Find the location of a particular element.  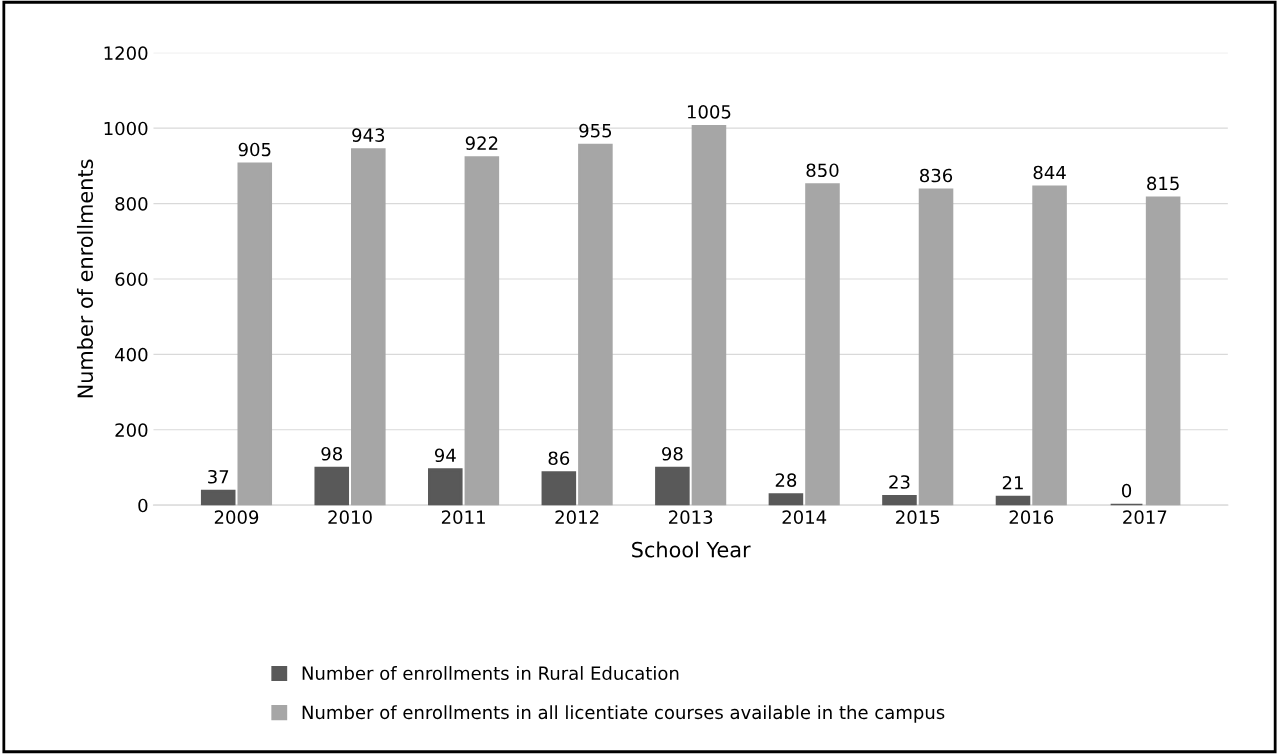

y-tick-label: 400 is located at coordinates (131, 354).